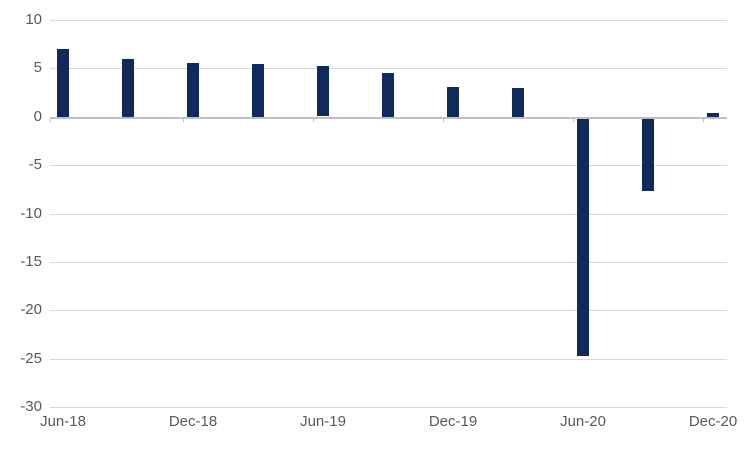  What do you see at coordinates (31, 213) in the screenshot?
I see `y-tick-label: -10` at bounding box center [31, 213].